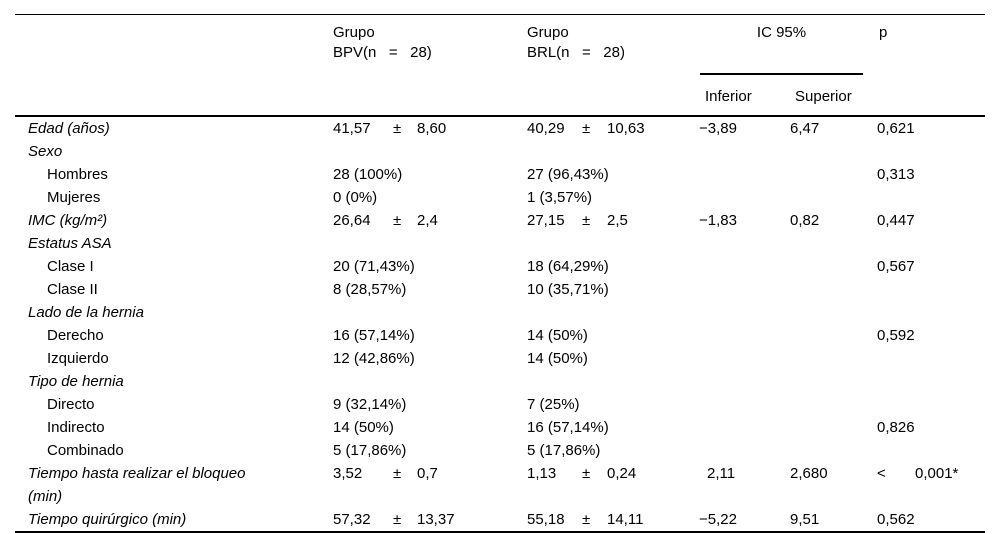 This screenshot has width=1000, height=534. Describe the element at coordinates (568, 174) in the screenshot. I see `brl-value: 27 (96,43%)` at that location.